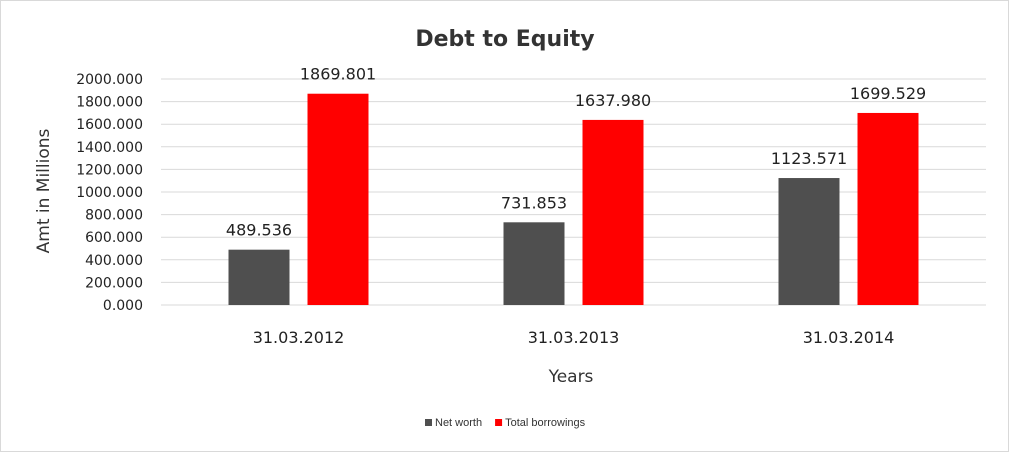  What do you see at coordinates (259, 230) in the screenshot?
I see `data-label: 489.536` at bounding box center [259, 230].